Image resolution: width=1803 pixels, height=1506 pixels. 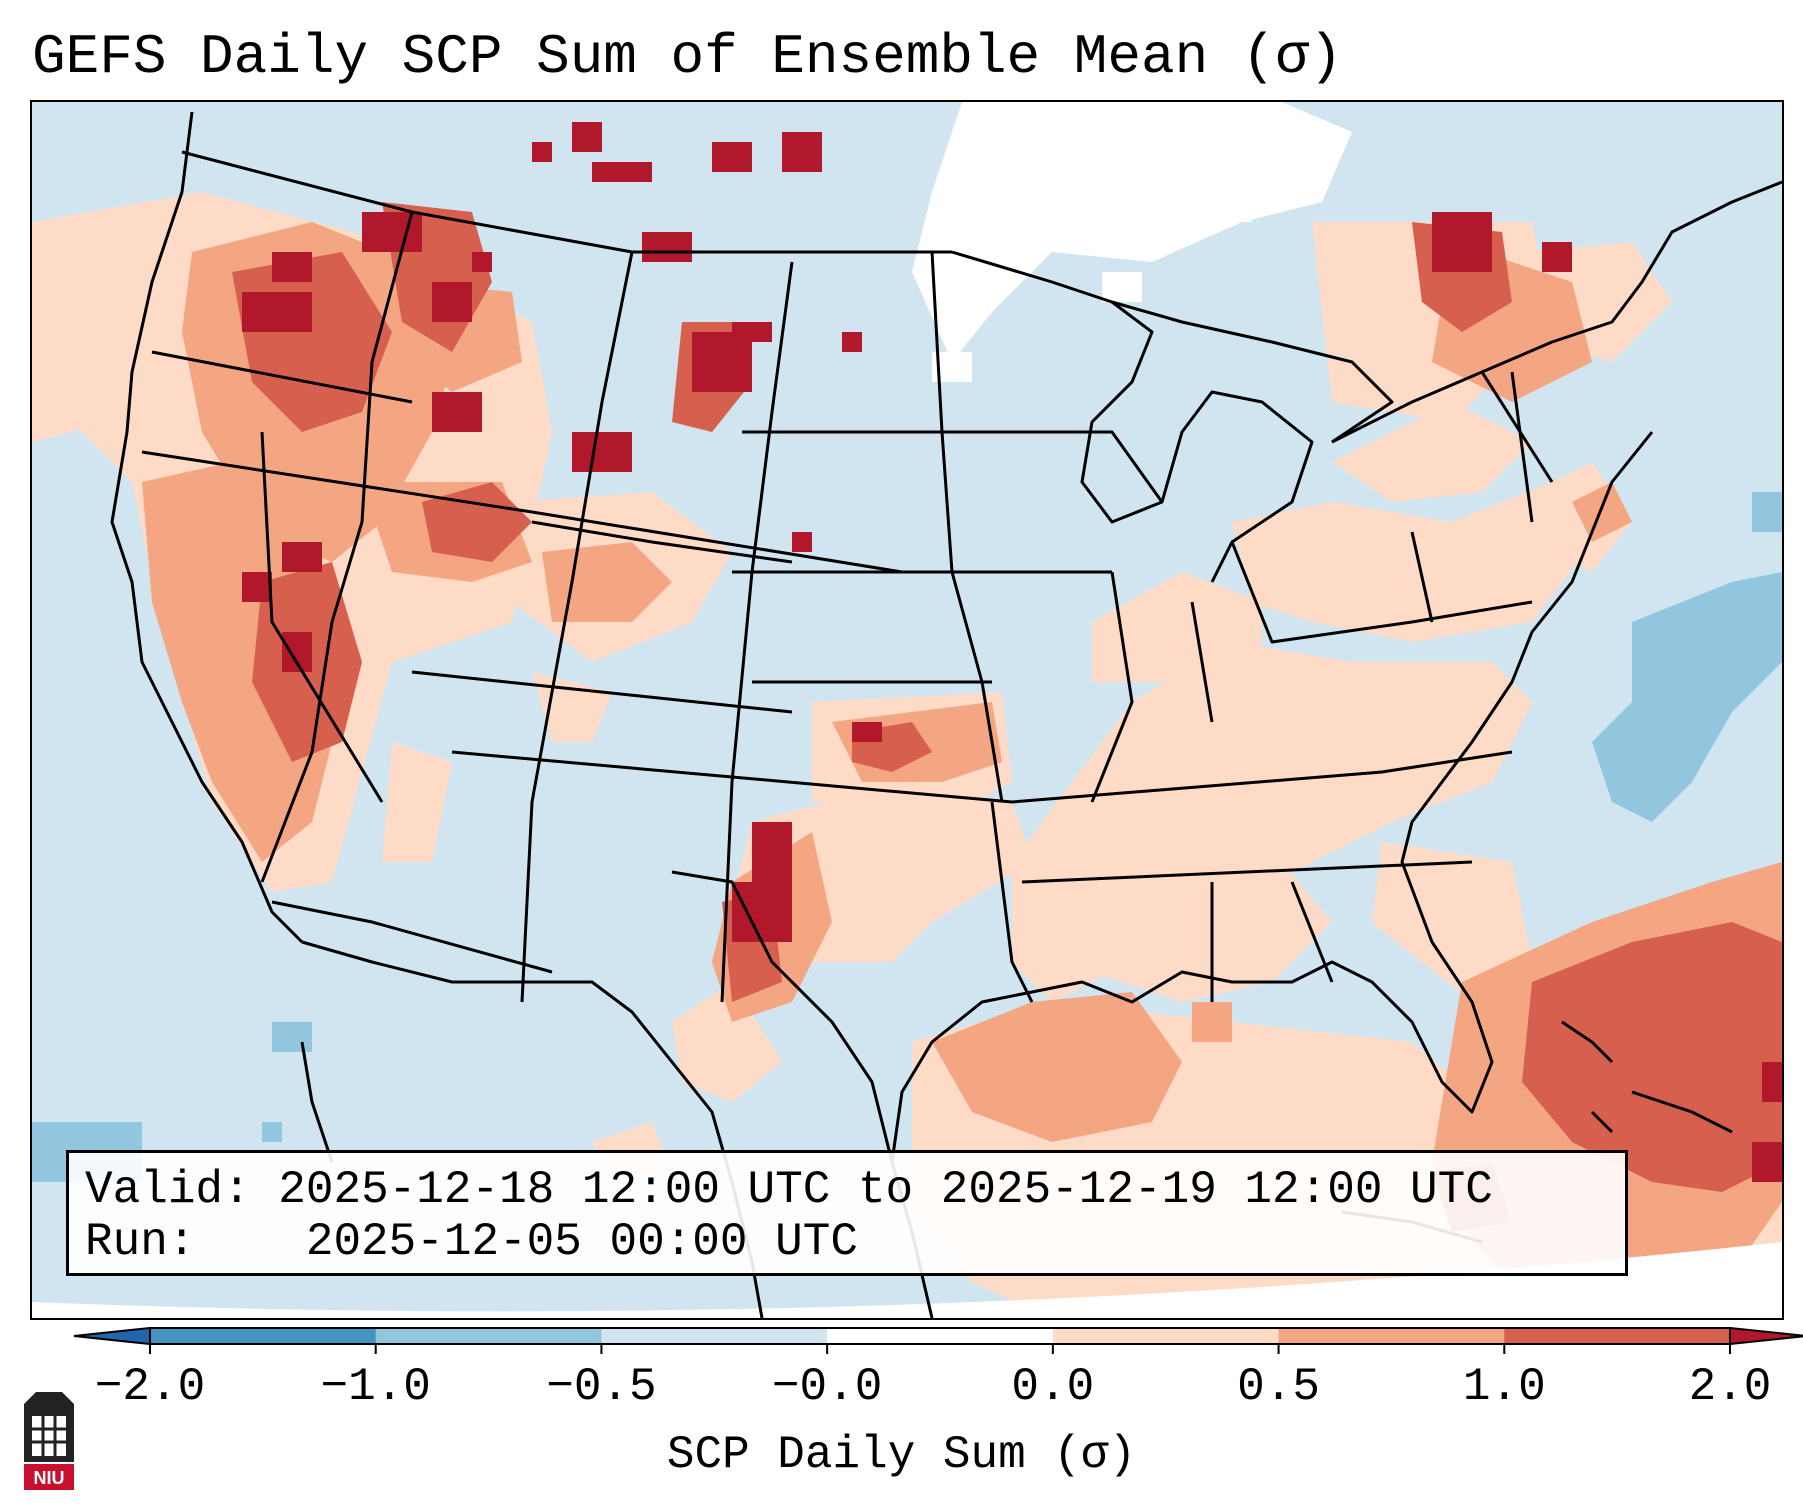 I want to click on colorbar-extend-high, so click(x=1766, y=1336).